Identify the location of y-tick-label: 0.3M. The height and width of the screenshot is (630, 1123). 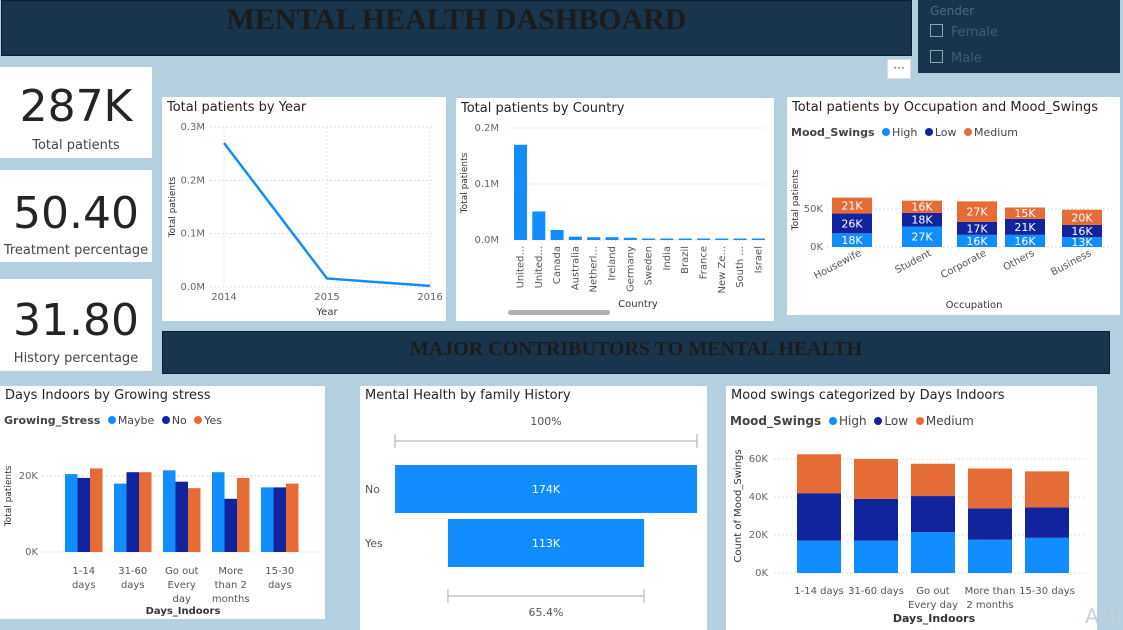
(192, 127).